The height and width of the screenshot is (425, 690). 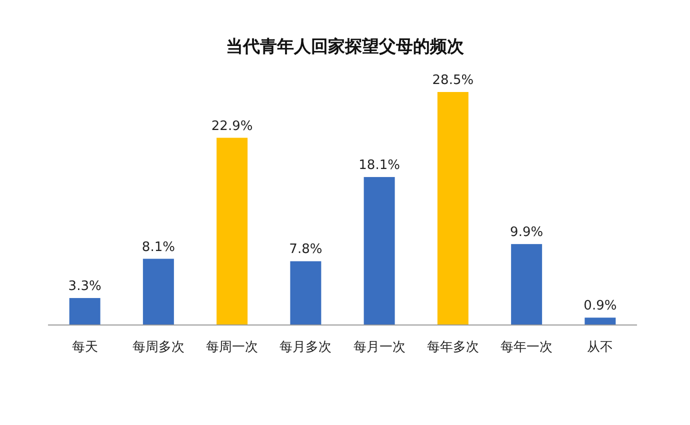 What do you see at coordinates (527, 232) in the screenshot?
I see `data-label: 9.9%` at bounding box center [527, 232].